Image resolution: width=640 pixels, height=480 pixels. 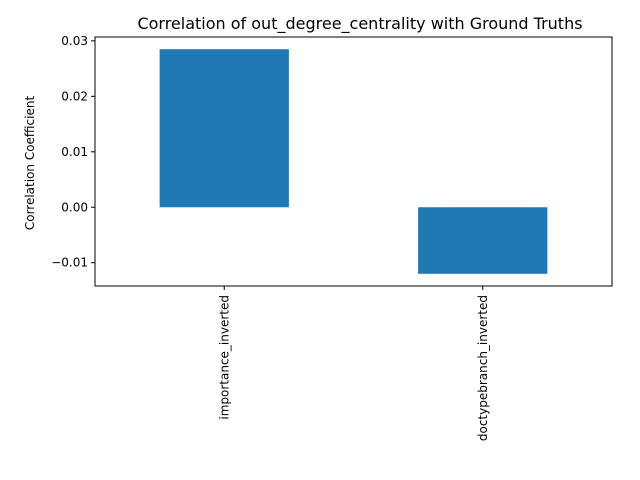 I want to click on bar-doctypebranch_inverted, so click(x=483, y=240).